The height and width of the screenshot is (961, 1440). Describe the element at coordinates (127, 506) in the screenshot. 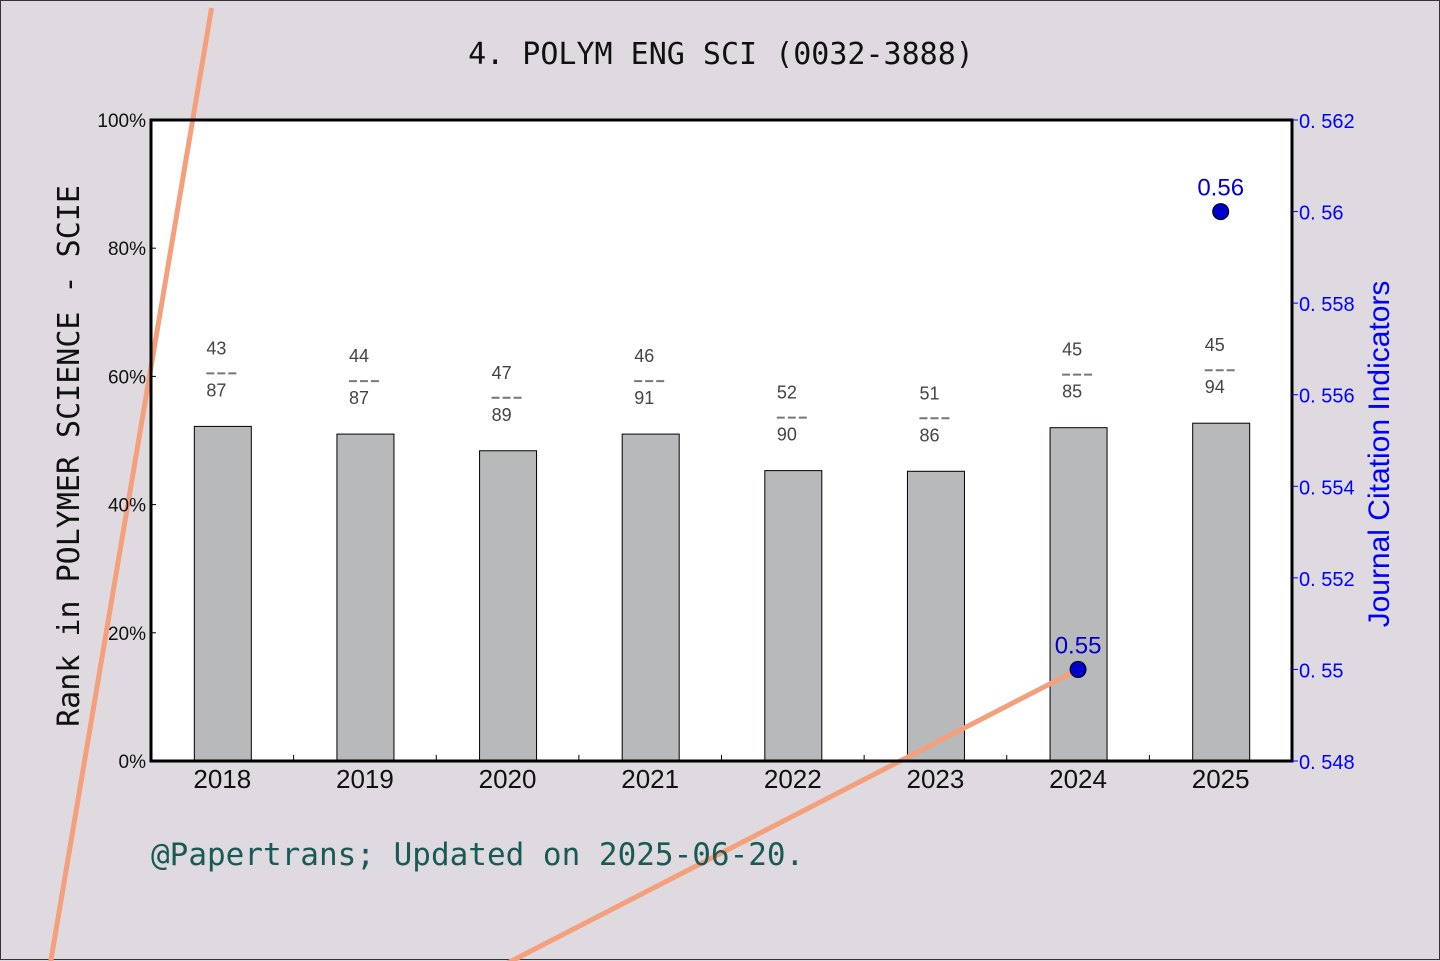

I see `y-tick-label: 40%` at that location.